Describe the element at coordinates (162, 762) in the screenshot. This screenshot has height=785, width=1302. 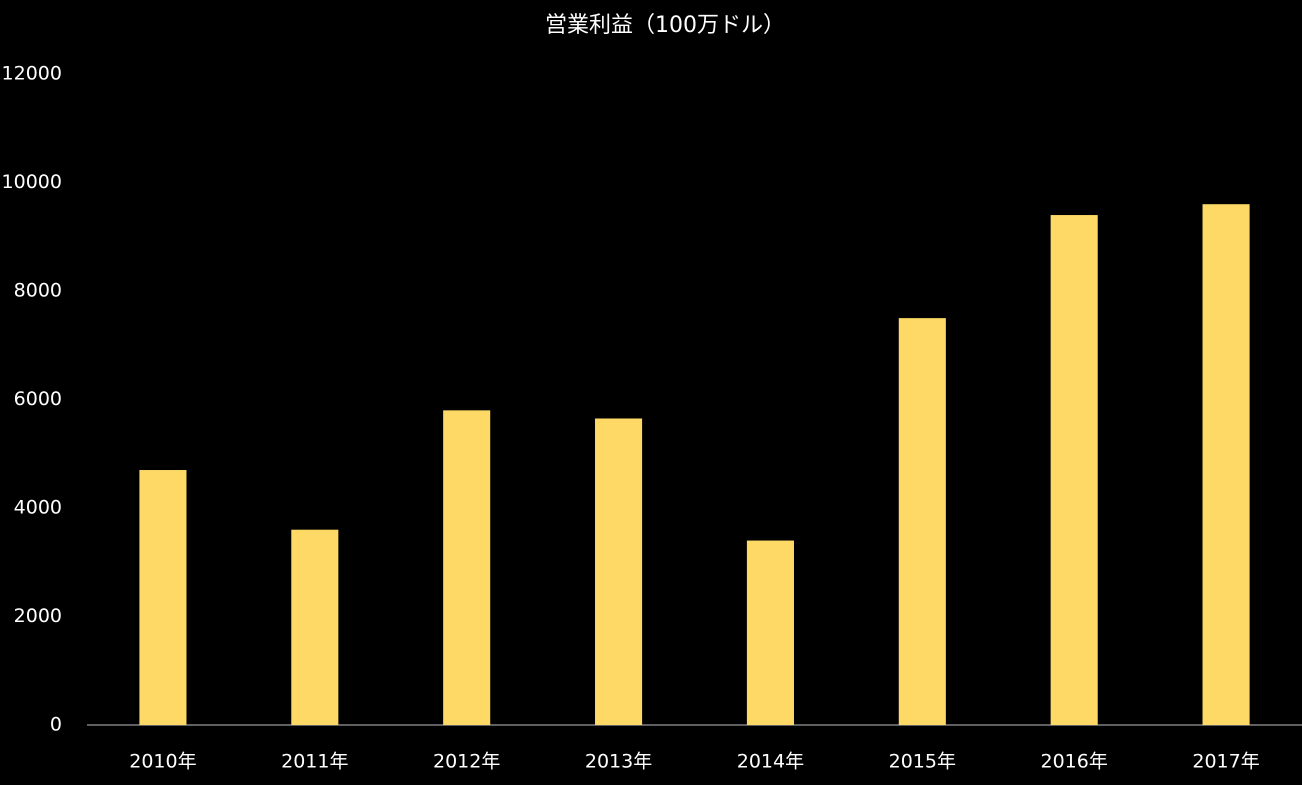
I see `x-tick-label: 2010年` at that location.